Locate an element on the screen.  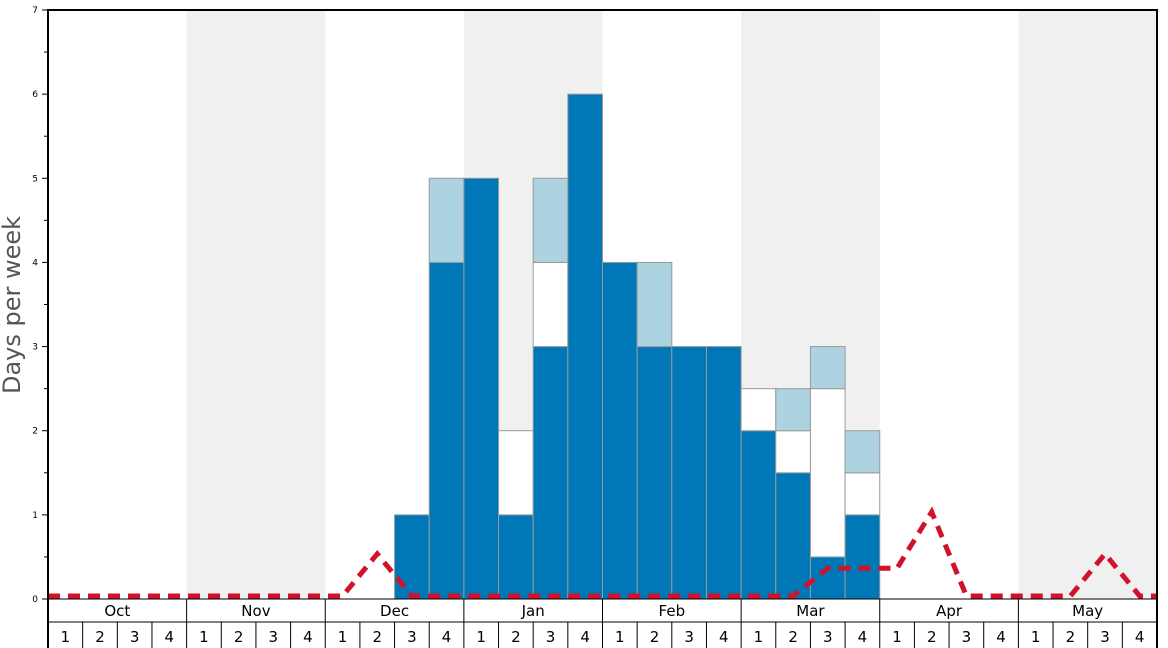
y-tick-label: 0 is located at coordinates (35, 600).